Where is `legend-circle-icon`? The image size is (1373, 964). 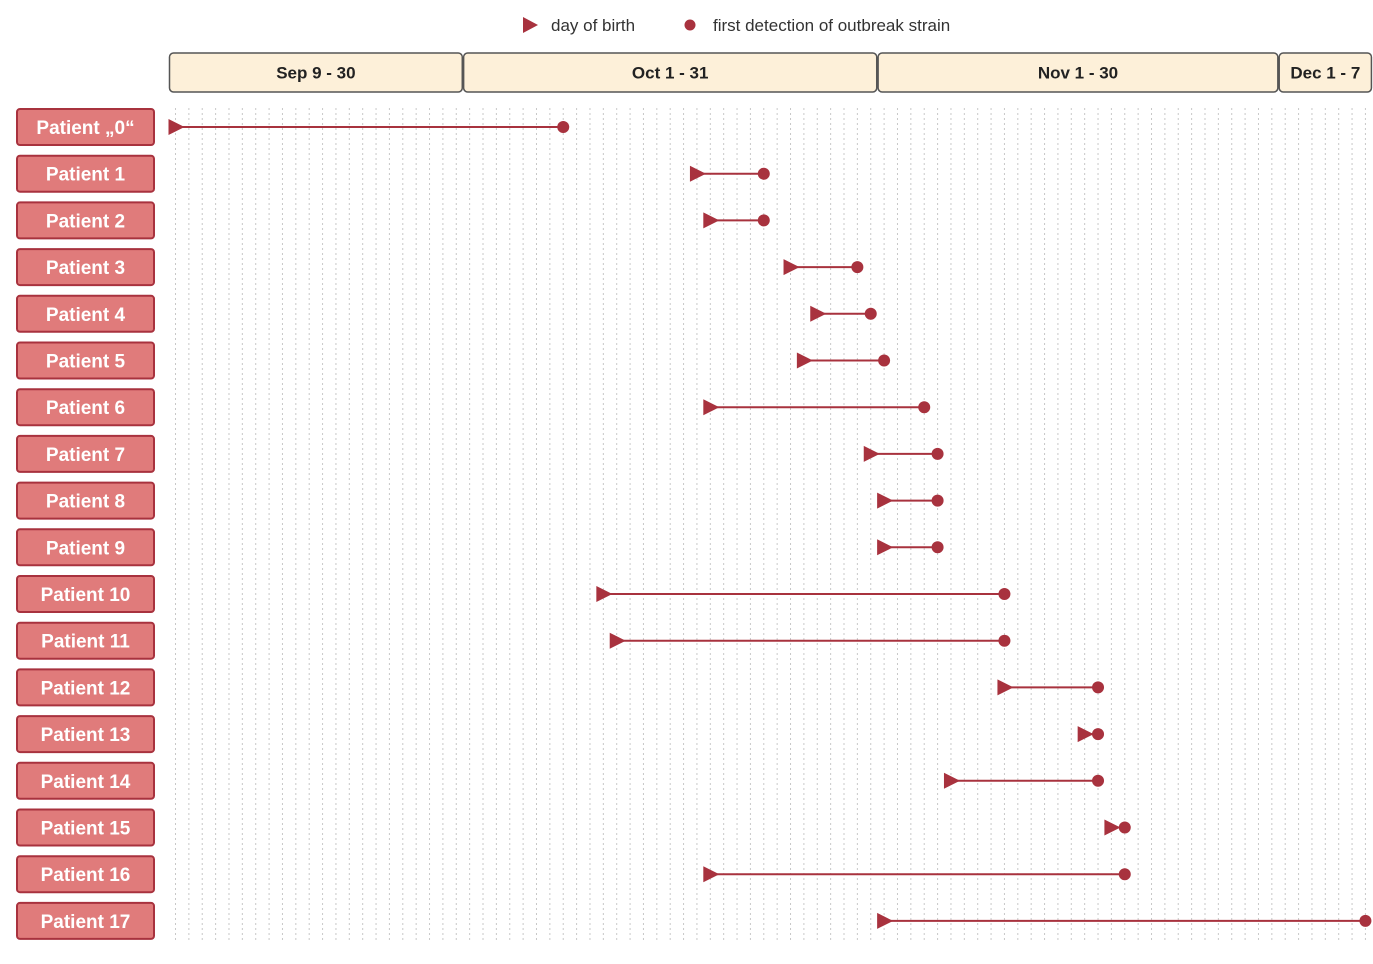 legend-circle-icon is located at coordinates (690, 25).